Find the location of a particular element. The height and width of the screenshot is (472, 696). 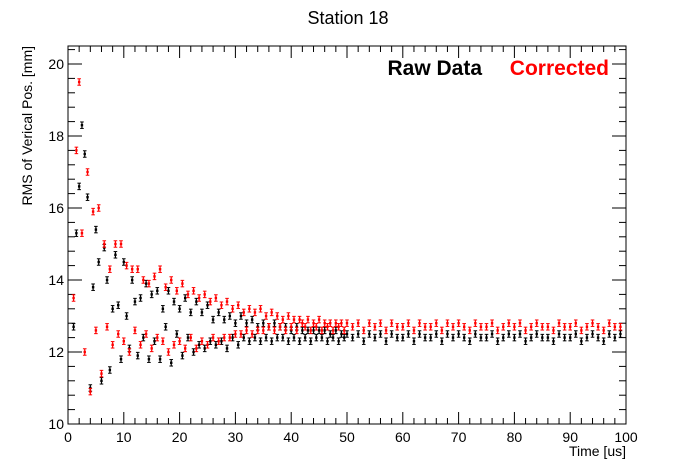

x-axis-title: Time [us] is located at coordinates (597, 451).